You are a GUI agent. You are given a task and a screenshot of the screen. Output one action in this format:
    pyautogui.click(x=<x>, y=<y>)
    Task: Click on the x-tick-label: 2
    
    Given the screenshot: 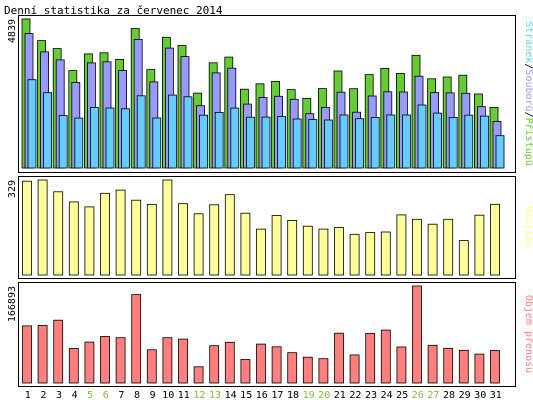 What is the action you would take?
    pyautogui.click(x=43, y=395)
    